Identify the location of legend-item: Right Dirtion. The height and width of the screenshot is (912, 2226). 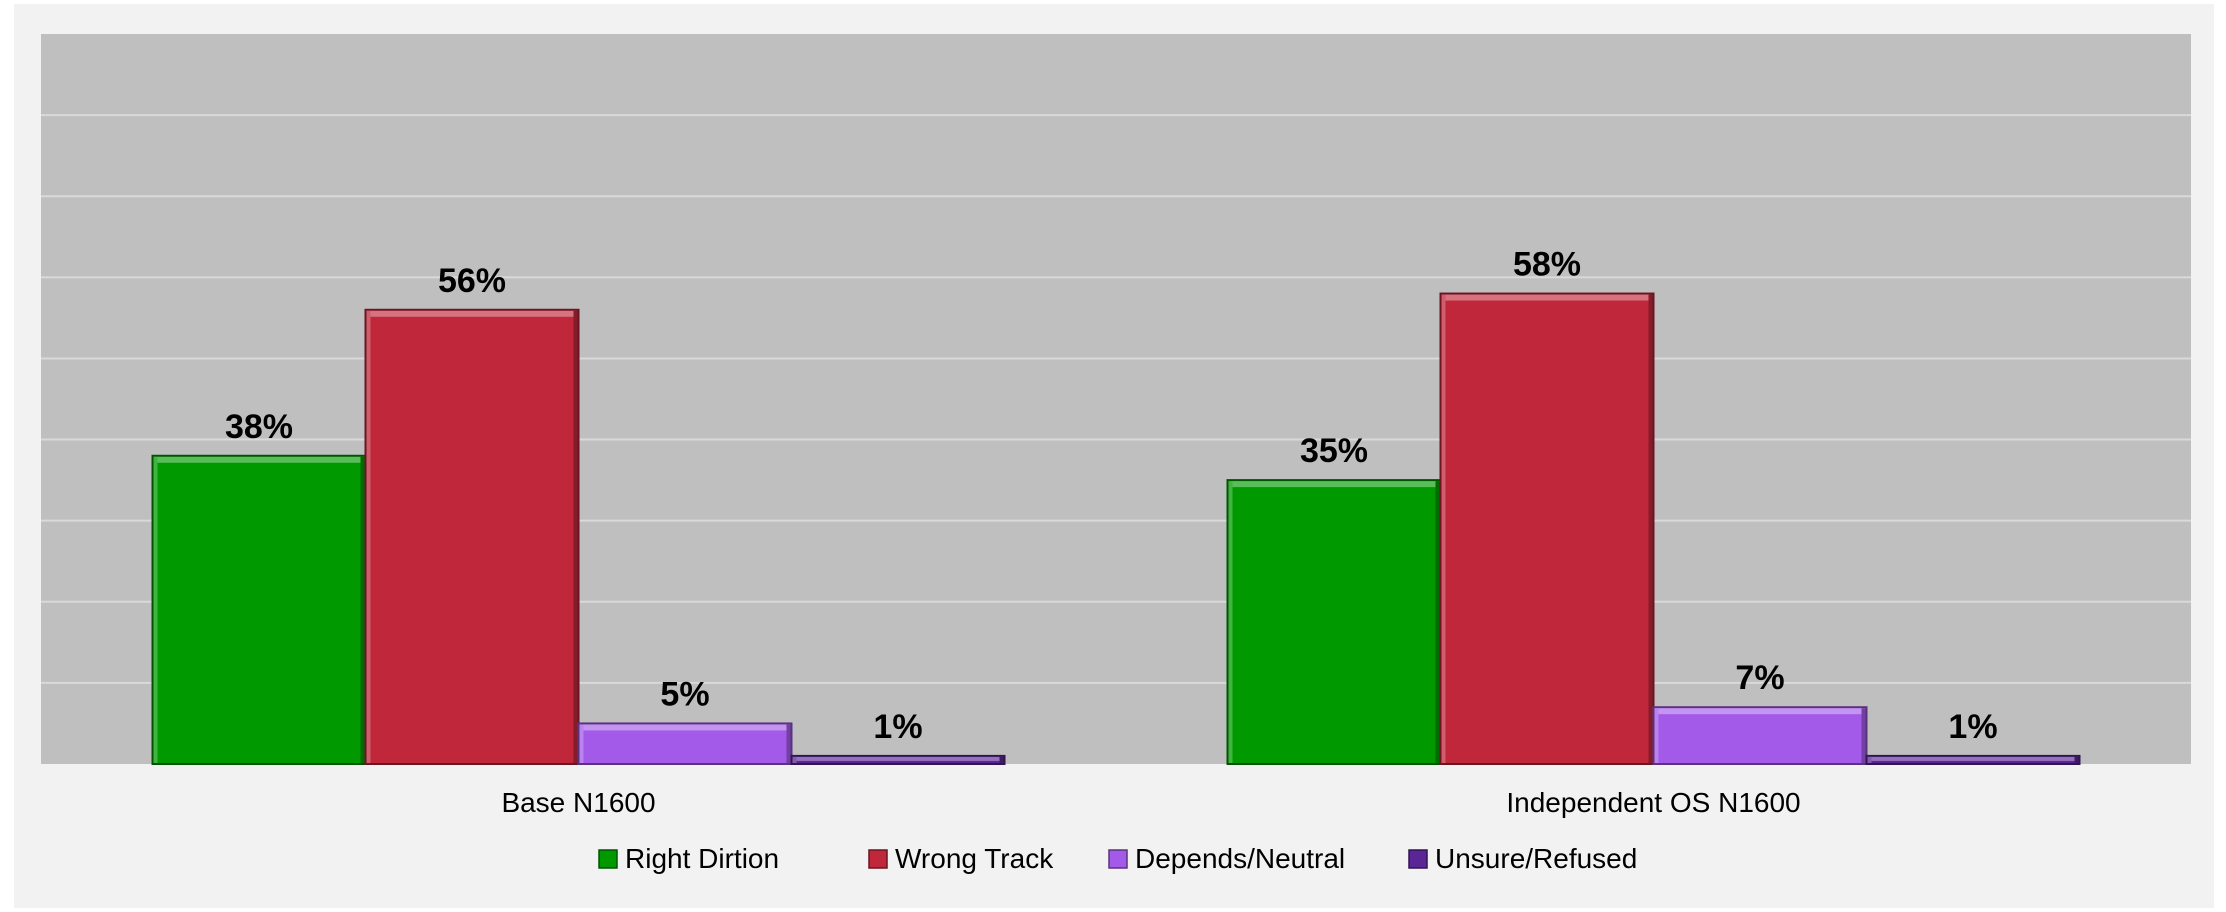
(688, 858).